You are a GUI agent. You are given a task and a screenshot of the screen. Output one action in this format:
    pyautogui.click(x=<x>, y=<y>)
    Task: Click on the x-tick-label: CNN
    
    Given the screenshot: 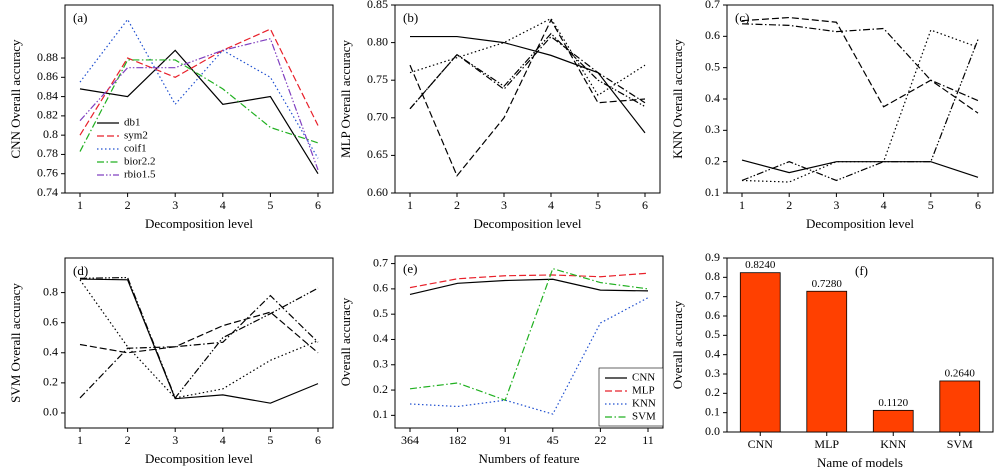 What is the action you would take?
    pyautogui.click(x=761, y=444)
    